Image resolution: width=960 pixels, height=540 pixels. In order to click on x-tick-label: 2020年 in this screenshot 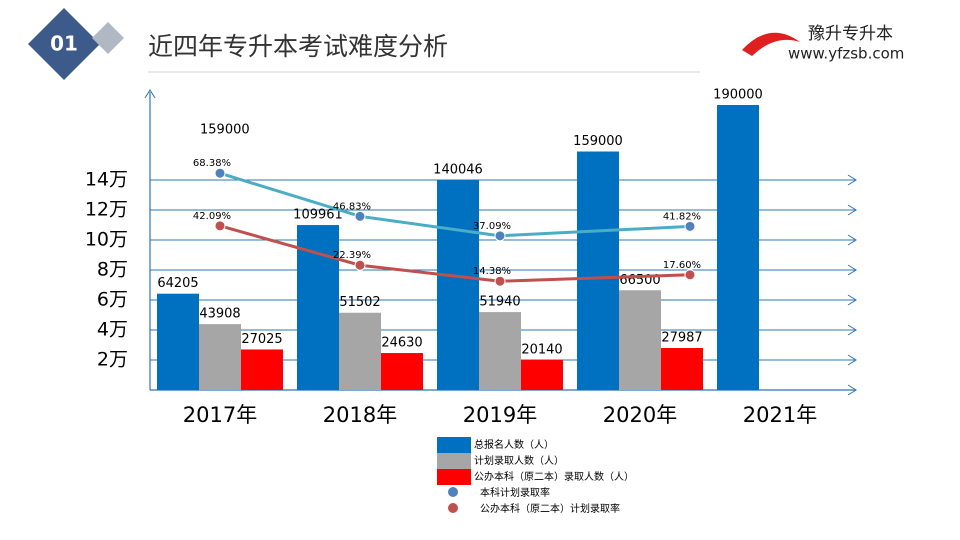, I will do `click(640, 415)`.